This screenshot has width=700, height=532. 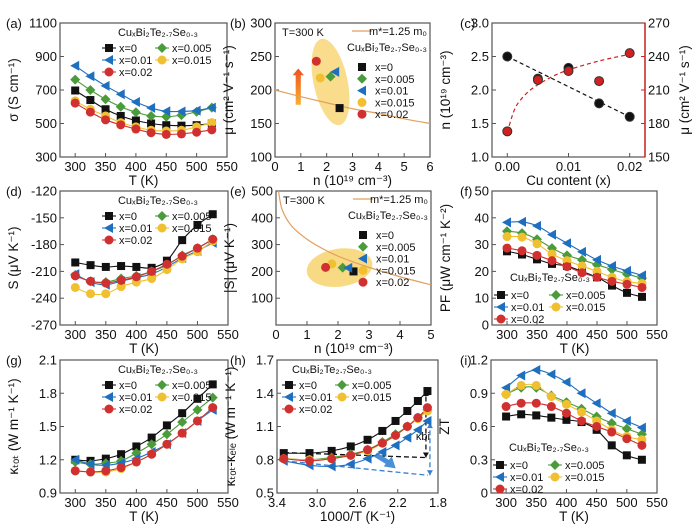 I want to click on y-tick-label: 1.5, so click(x=48, y=426).